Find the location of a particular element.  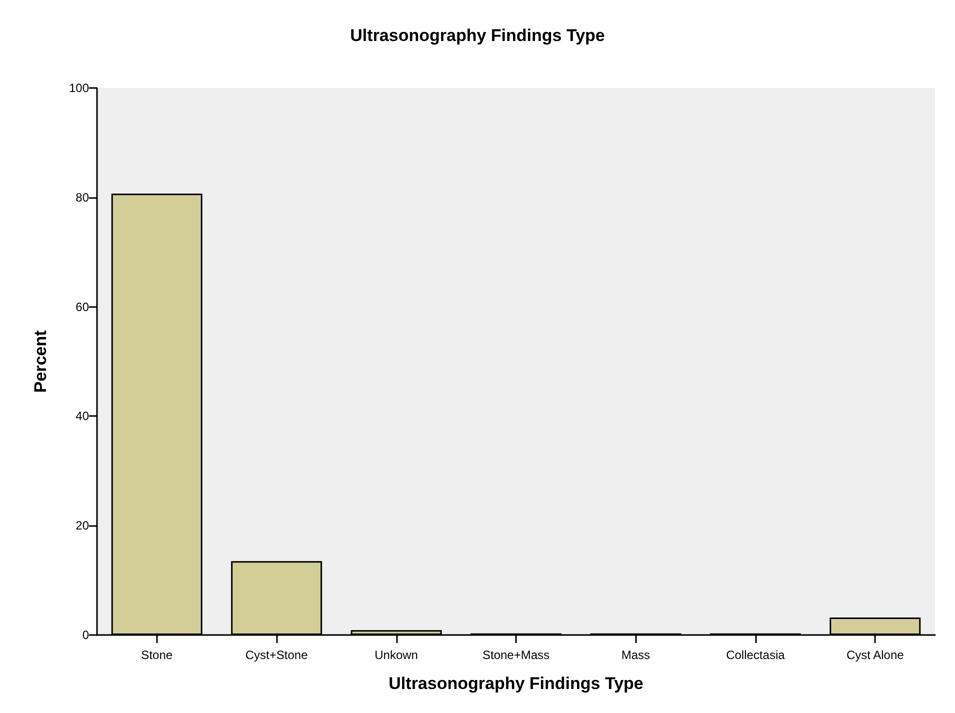

y-axis-title: Percent is located at coordinates (40, 361).